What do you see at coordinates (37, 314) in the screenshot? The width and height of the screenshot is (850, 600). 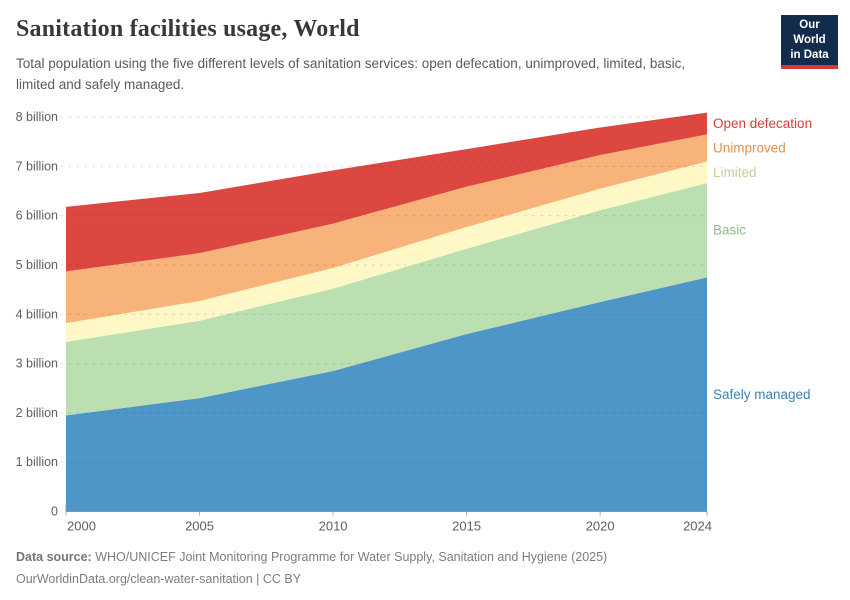 I see `y-tick-label-4-billion: 4 billion` at bounding box center [37, 314].